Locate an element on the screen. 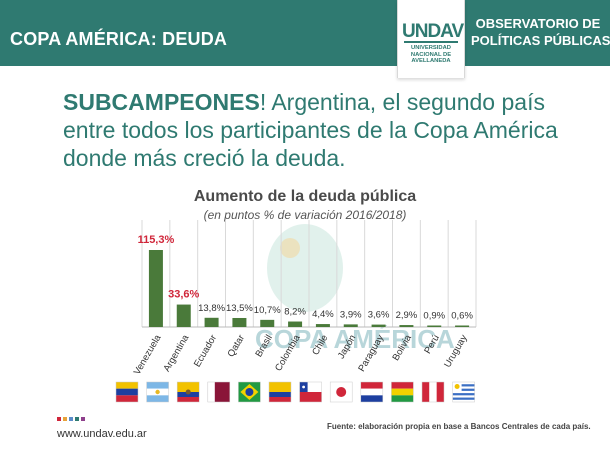  argentina-flag is located at coordinates (157, 392).